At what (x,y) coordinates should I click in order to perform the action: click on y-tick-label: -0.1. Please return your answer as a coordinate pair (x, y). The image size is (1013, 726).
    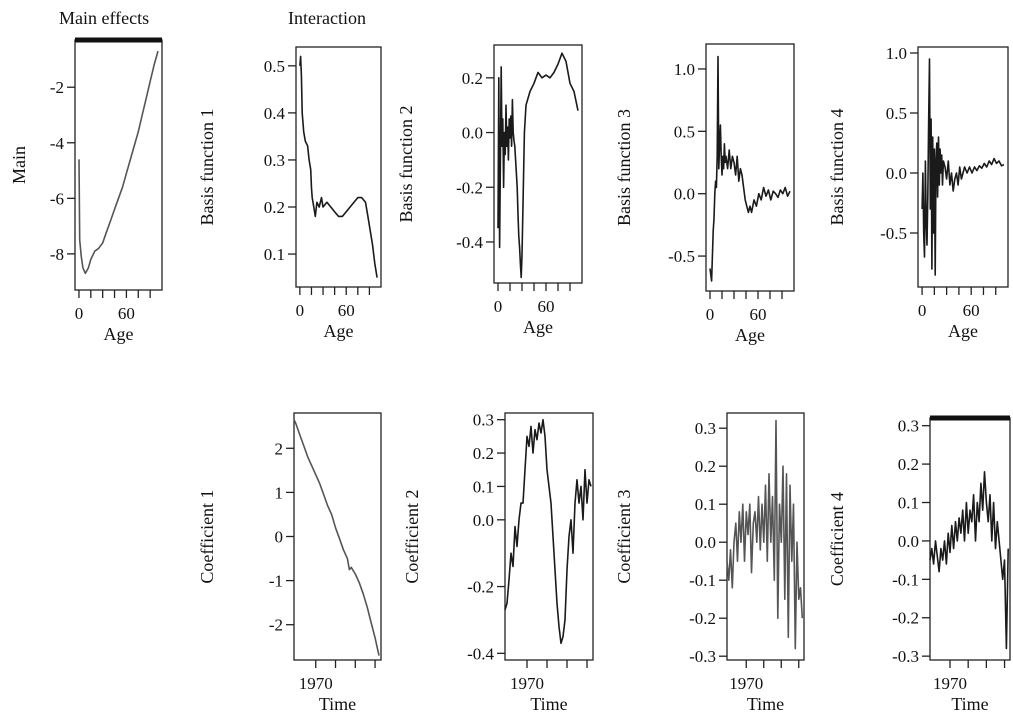
    Looking at the image, I should click on (905, 579).